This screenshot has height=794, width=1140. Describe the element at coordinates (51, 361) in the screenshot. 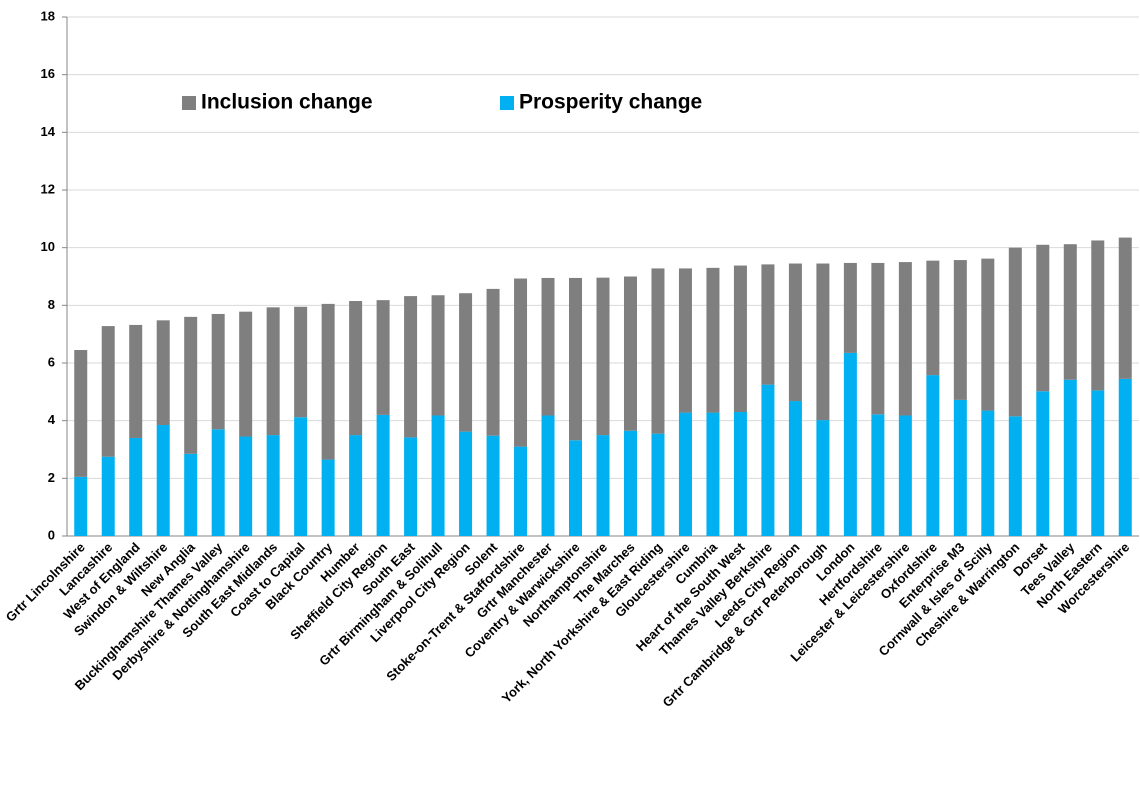

I see `y-tick-label: 6` at that location.